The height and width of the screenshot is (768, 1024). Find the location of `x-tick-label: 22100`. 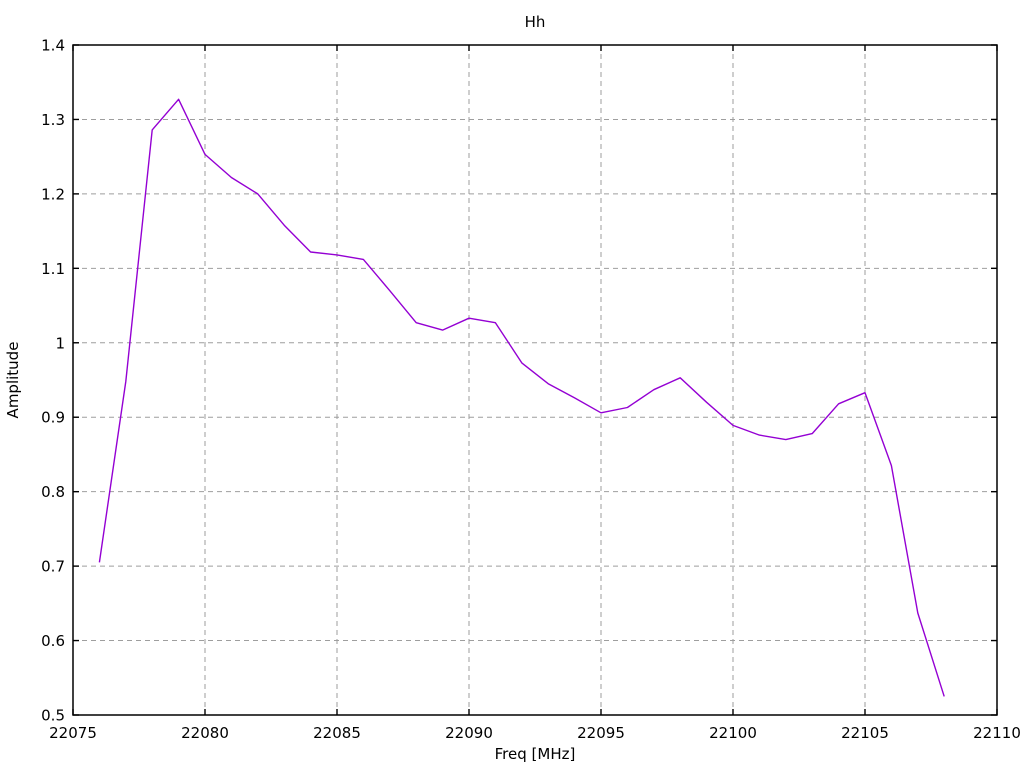

x-tick-label: 22100 is located at coordinates (733, 733).